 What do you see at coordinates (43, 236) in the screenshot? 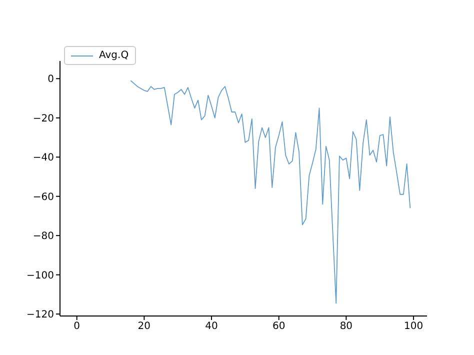
I see `y-tick-label: −80` at bounding box center [43, 236].